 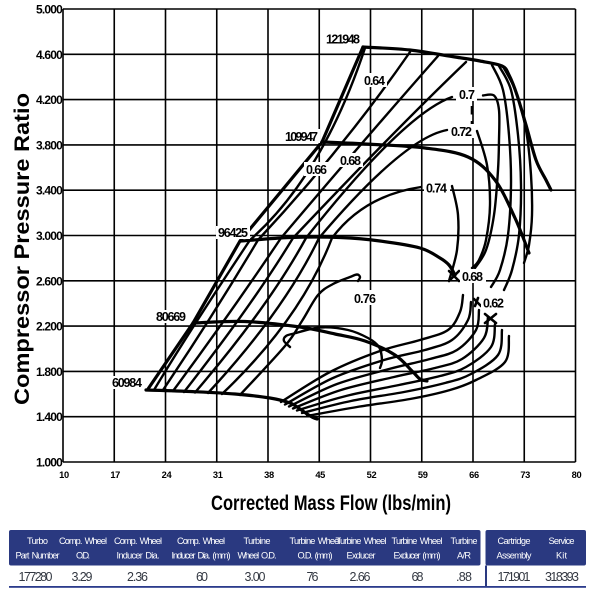 I want to click on svg-text: 3.29, so click(x=82, y=577).